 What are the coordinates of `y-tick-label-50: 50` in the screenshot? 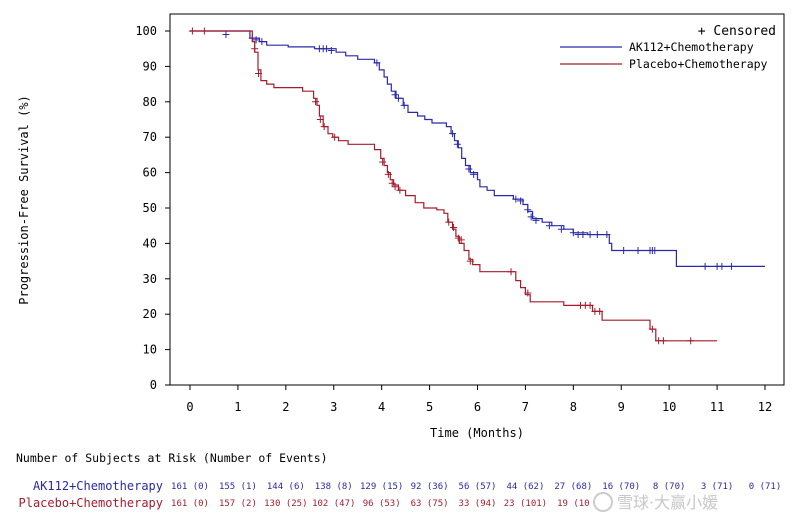 It's located at (150, 208).